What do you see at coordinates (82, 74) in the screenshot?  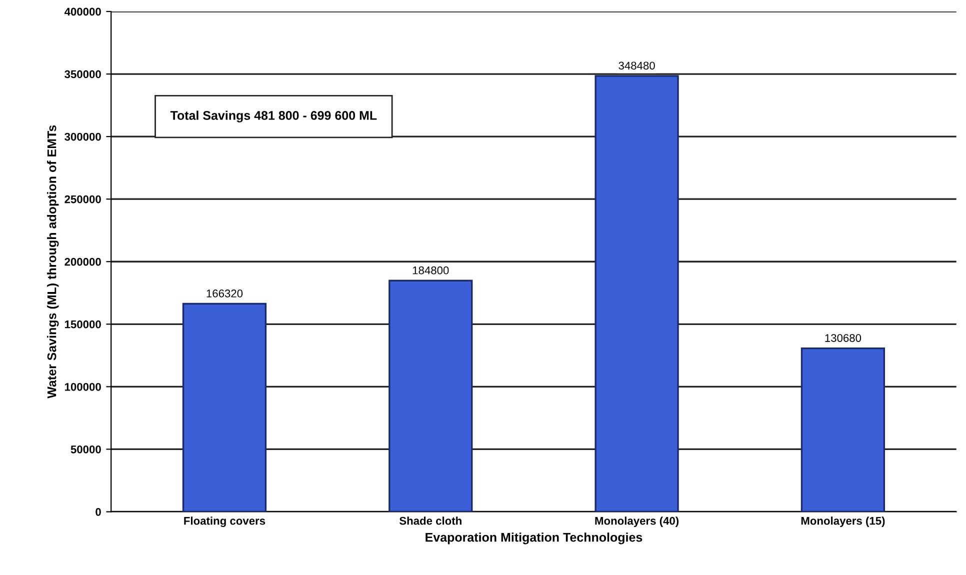 I see `y-tick-label: 350000` at bounding box center [82, 74].